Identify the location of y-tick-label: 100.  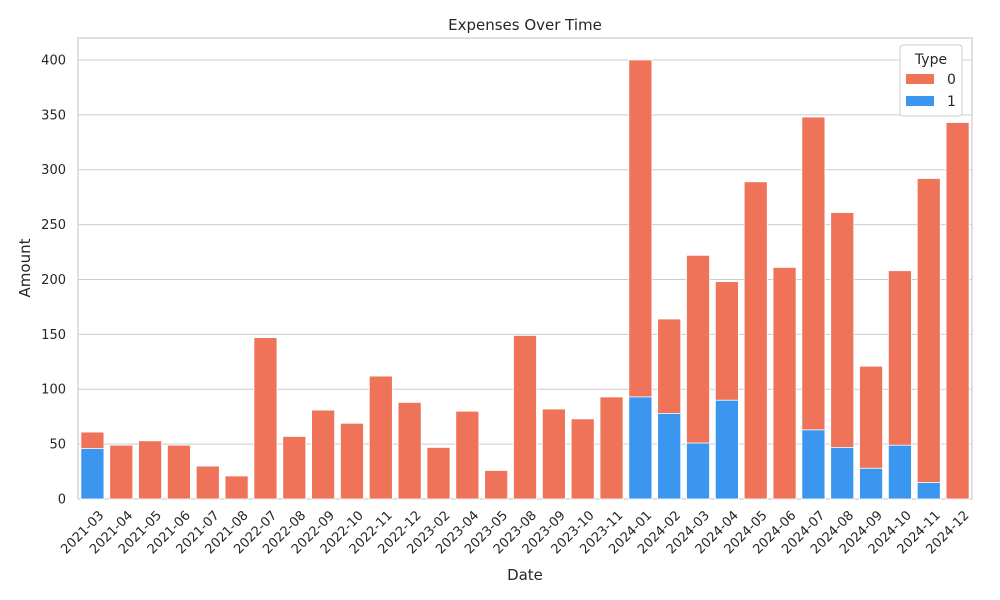
(53, 390).